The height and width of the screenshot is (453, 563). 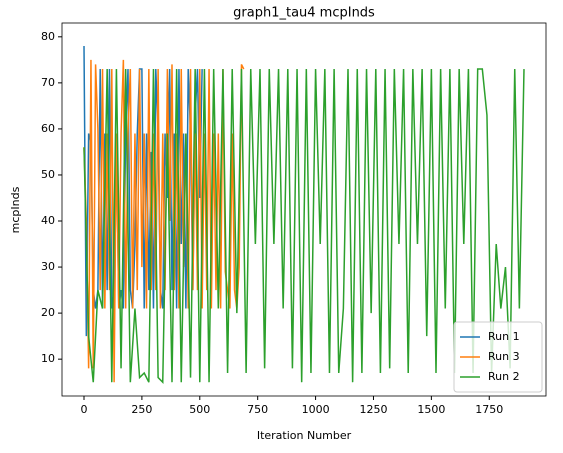 I want to click on y-tick-label: 30, so click(x=48, y=266).